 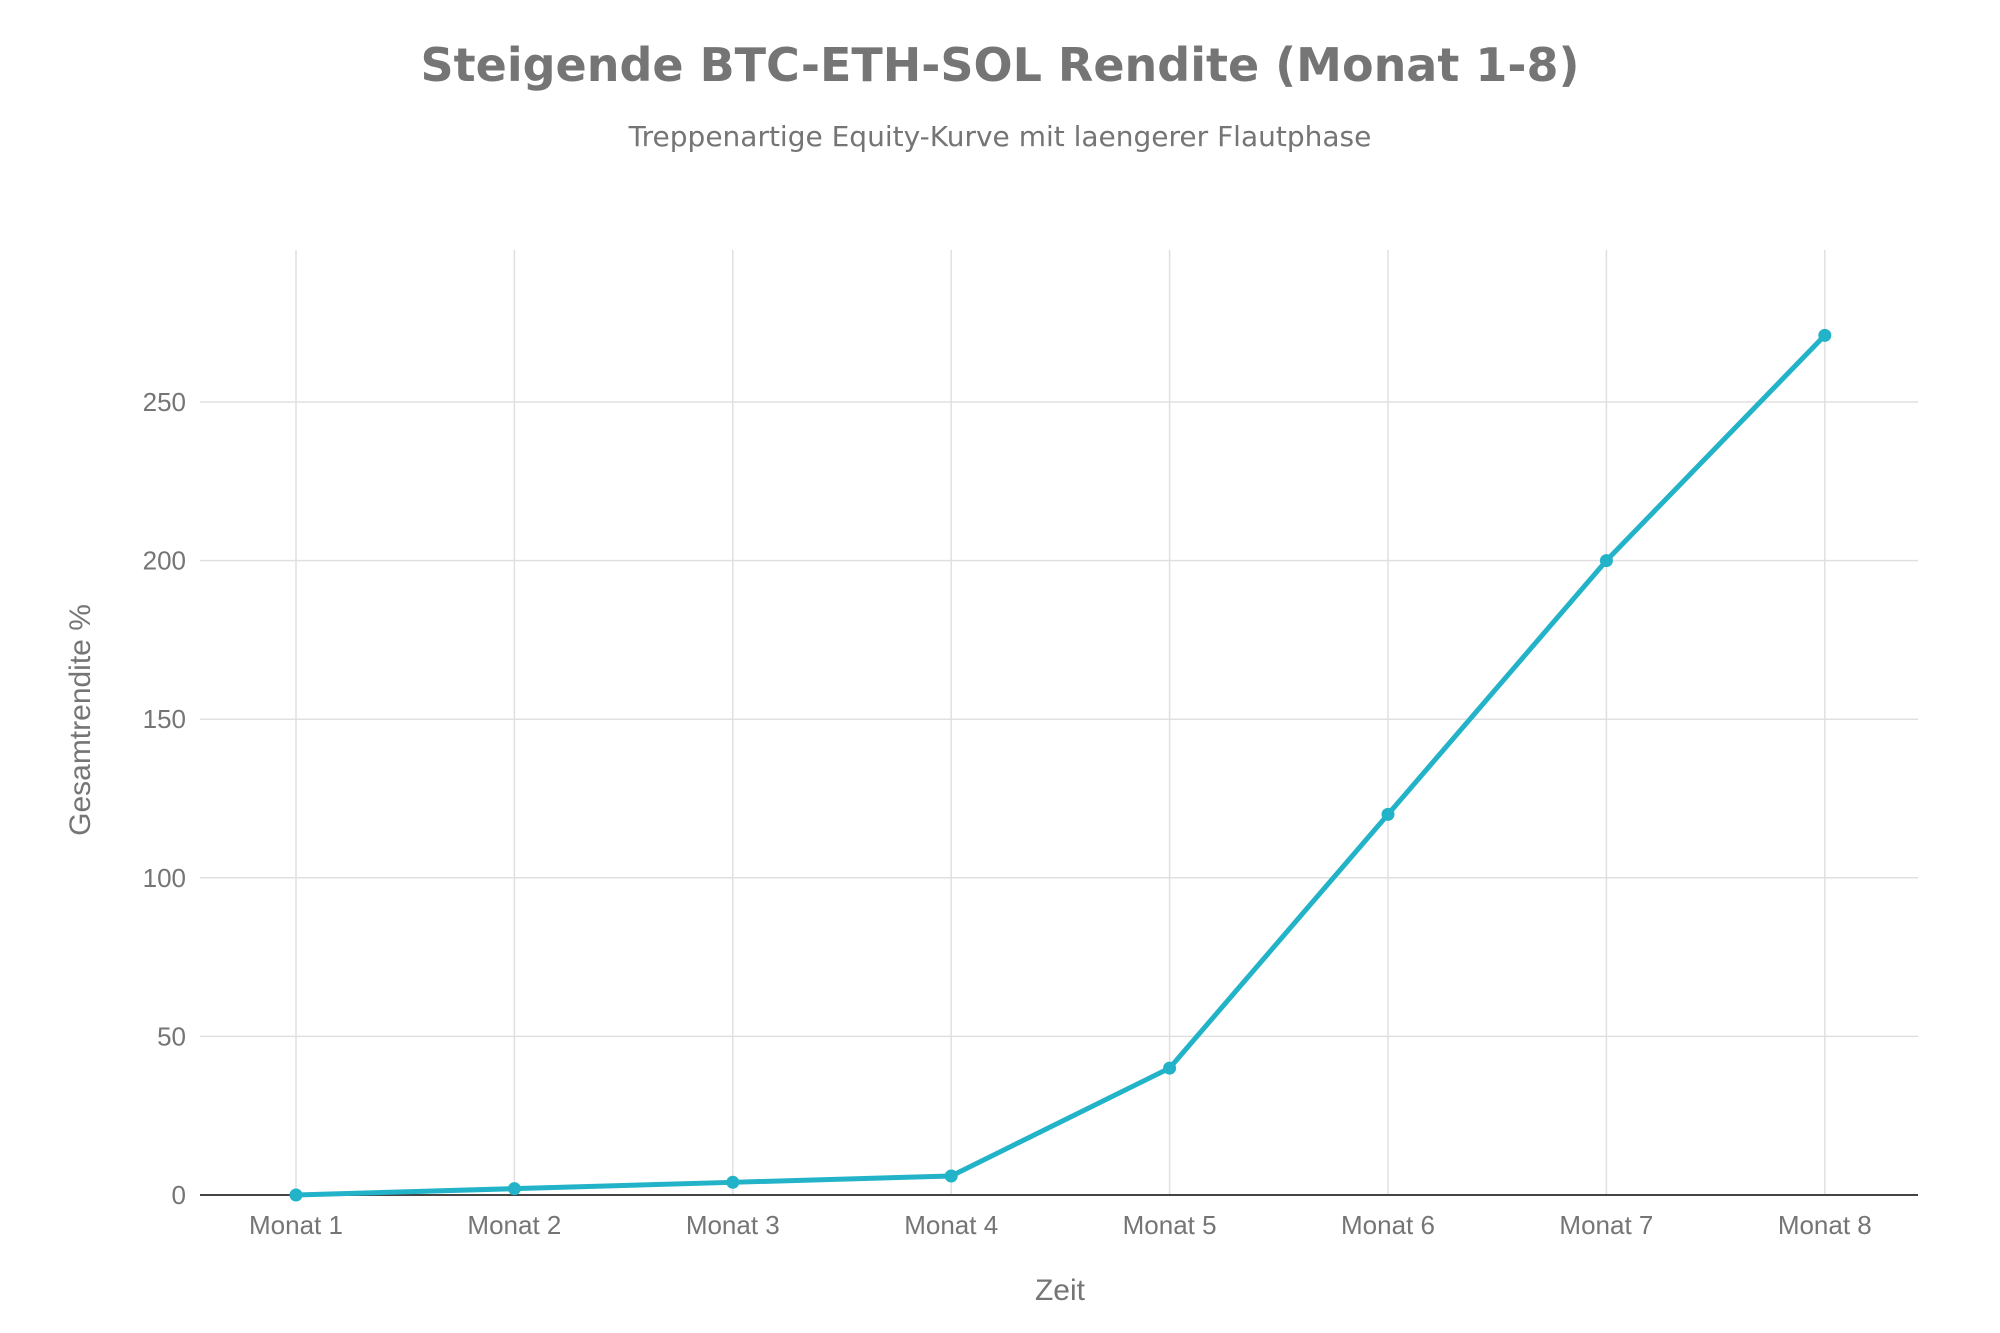 What do you see at coordinates (80, 720) in the screenshot?
I see `y-axis-title: Gesamtrendite %` at bounding box center [80, 720].